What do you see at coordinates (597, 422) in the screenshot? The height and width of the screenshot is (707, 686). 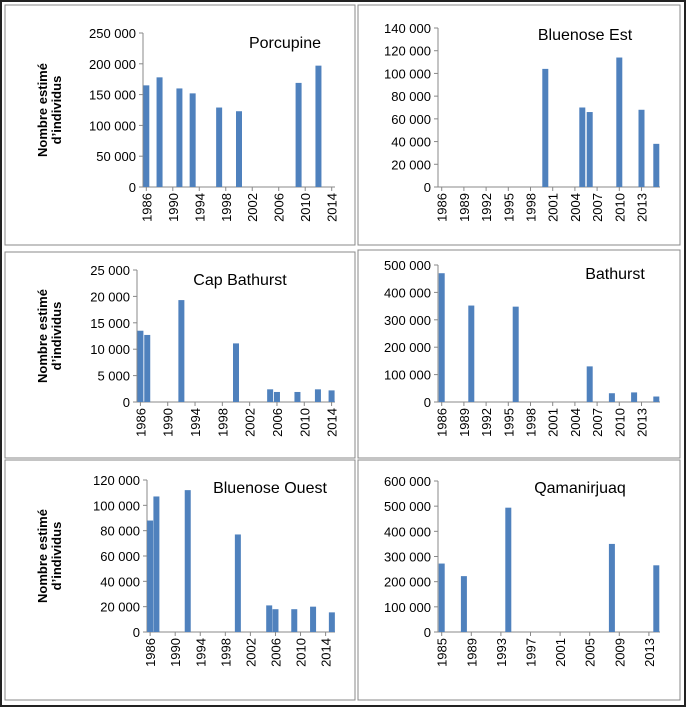 I see `x-tick-label: 2007` at bounding box center [597, 422].